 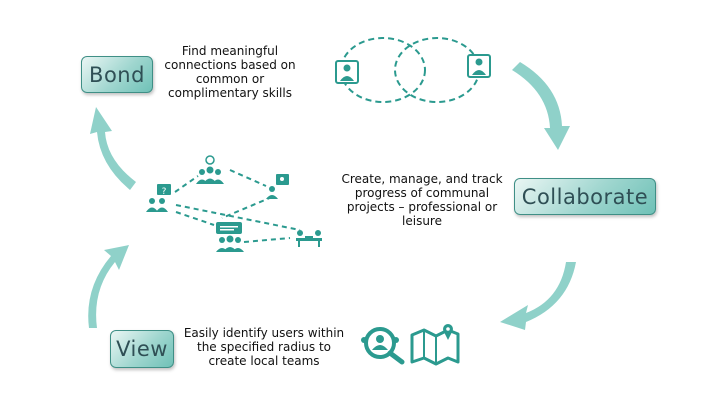 I want to click on collaborate-label-text: Collaborate, so click(x=585, y=196).